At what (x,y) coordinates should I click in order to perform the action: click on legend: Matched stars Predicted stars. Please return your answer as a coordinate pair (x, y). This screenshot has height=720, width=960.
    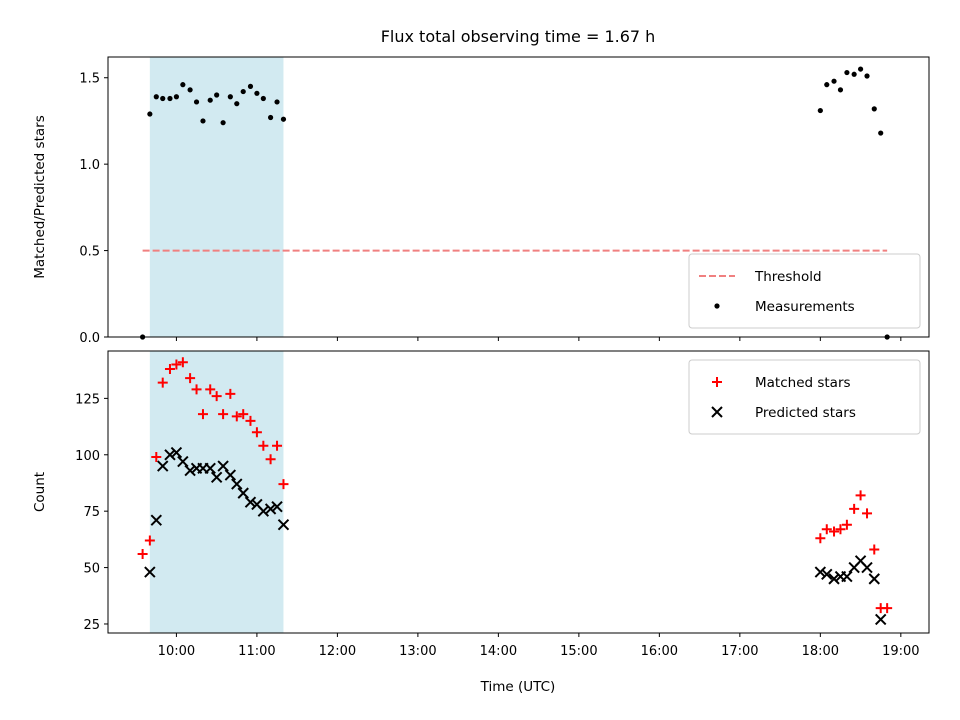
    Looking at the image, I should click on (804, 397).